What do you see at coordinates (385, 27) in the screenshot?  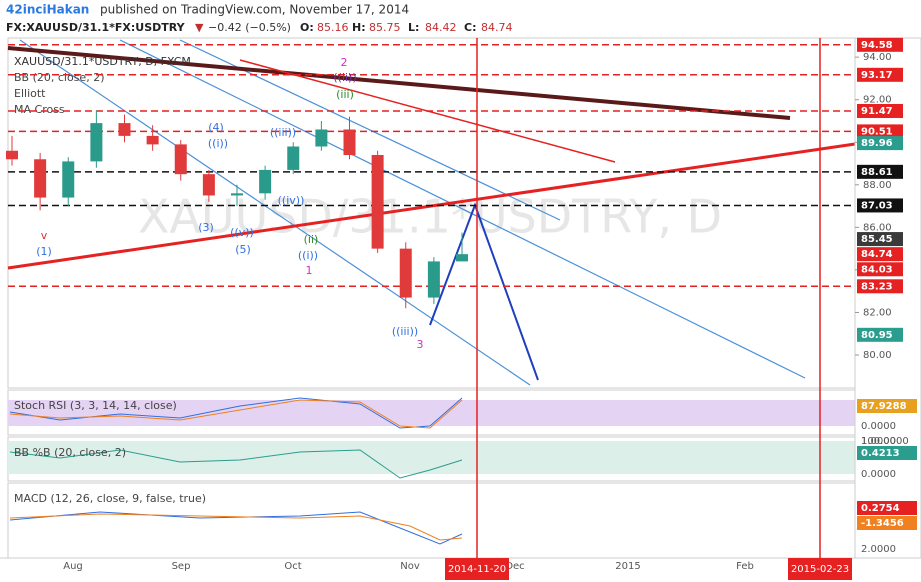 I see `ohlc-value: 85.75` at bounding box center [385, 27].